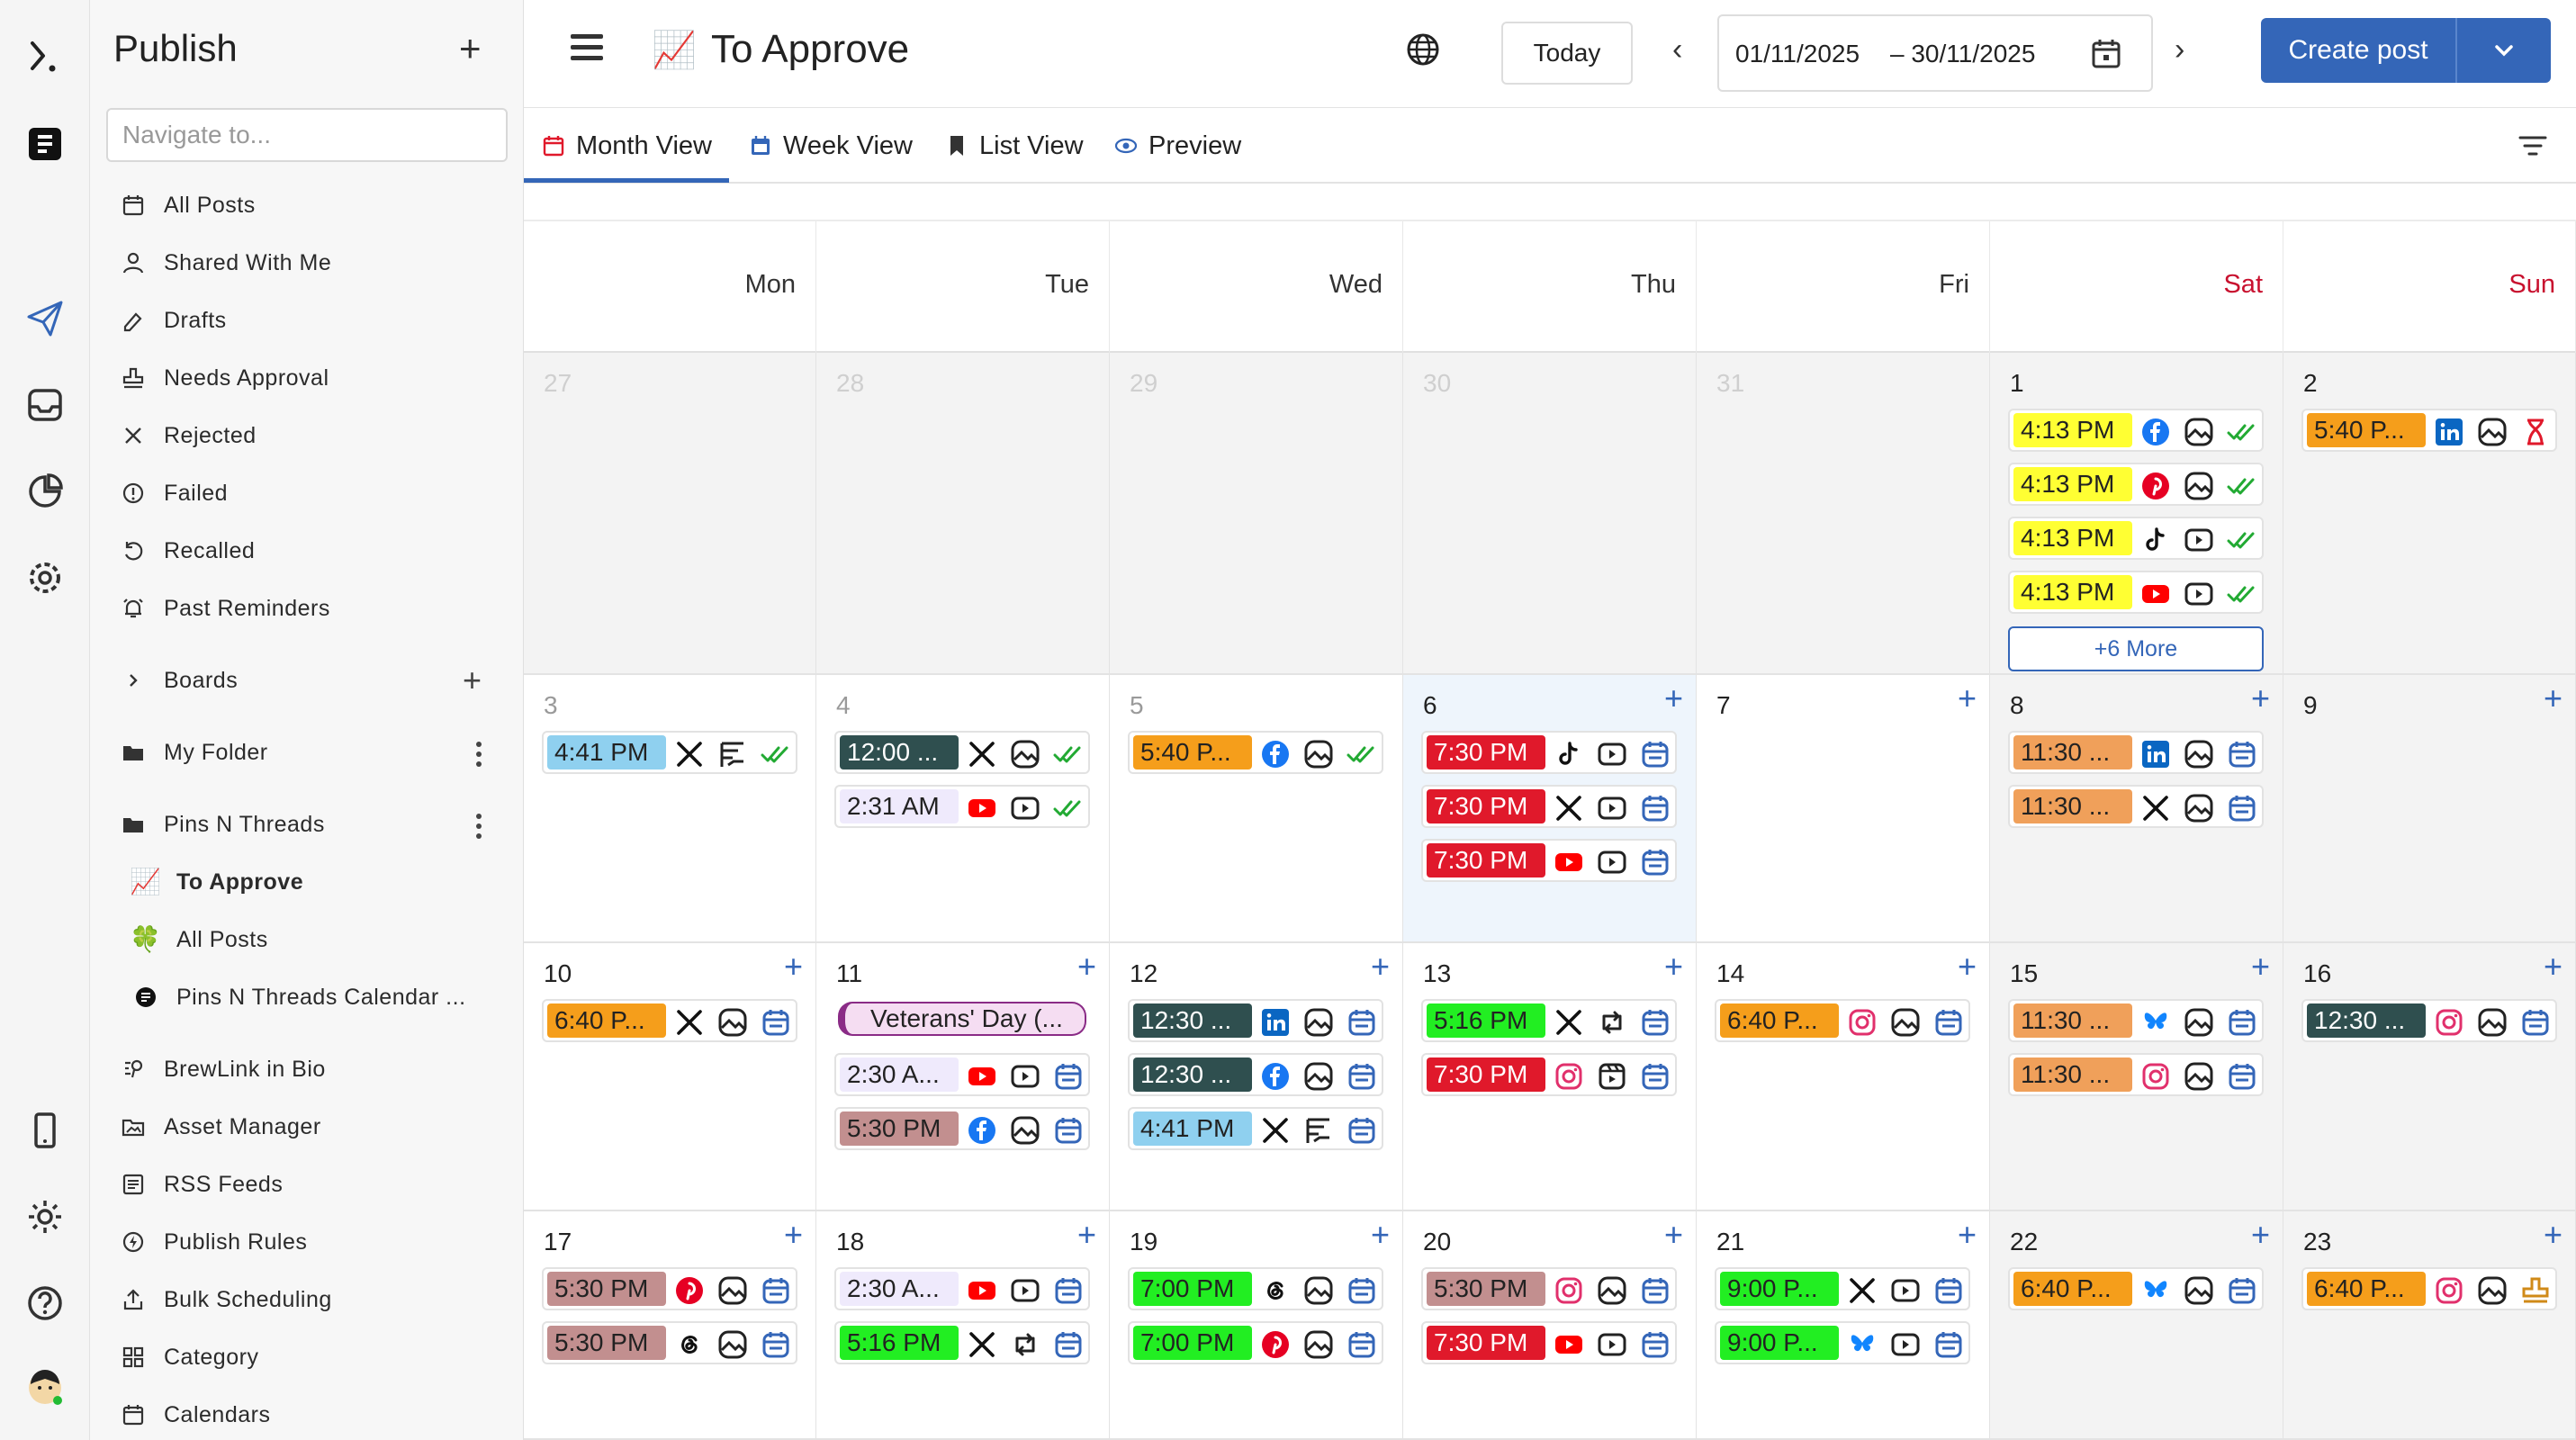  I want to click on calendar-day-cell: 4 12:00 ... 2:31 AM, so click(963, 809).